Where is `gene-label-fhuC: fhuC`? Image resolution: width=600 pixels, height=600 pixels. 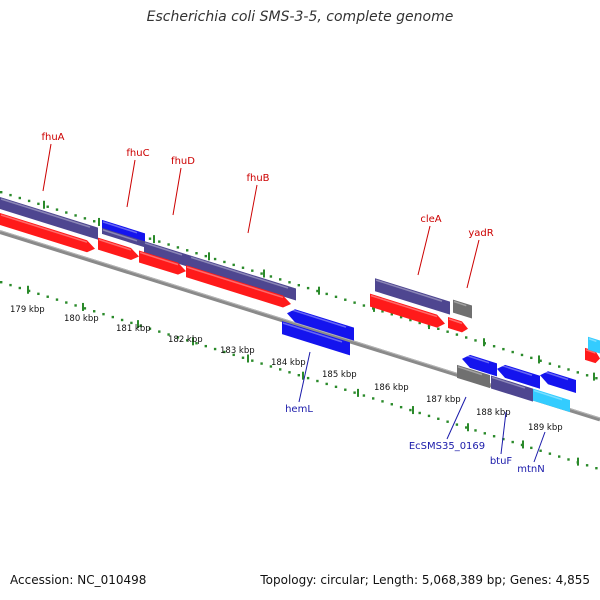
gene-label-fhuC: fhuC is located at coordinates (137, 153).